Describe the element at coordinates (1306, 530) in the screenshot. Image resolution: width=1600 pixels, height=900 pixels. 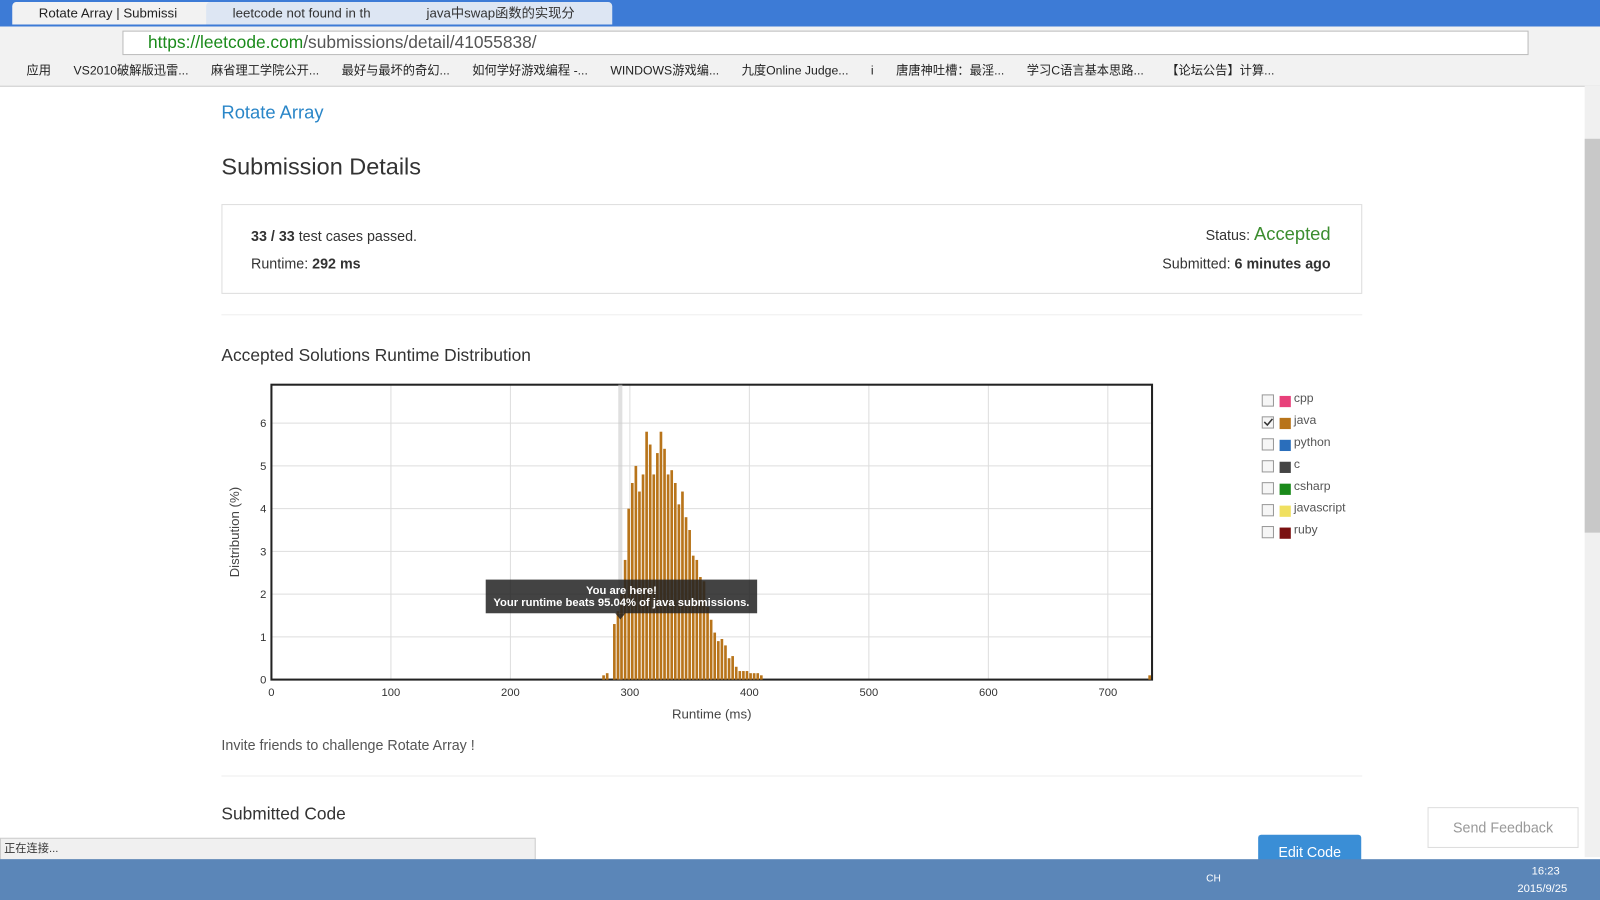
I see `legend-label: ruby` at that location.